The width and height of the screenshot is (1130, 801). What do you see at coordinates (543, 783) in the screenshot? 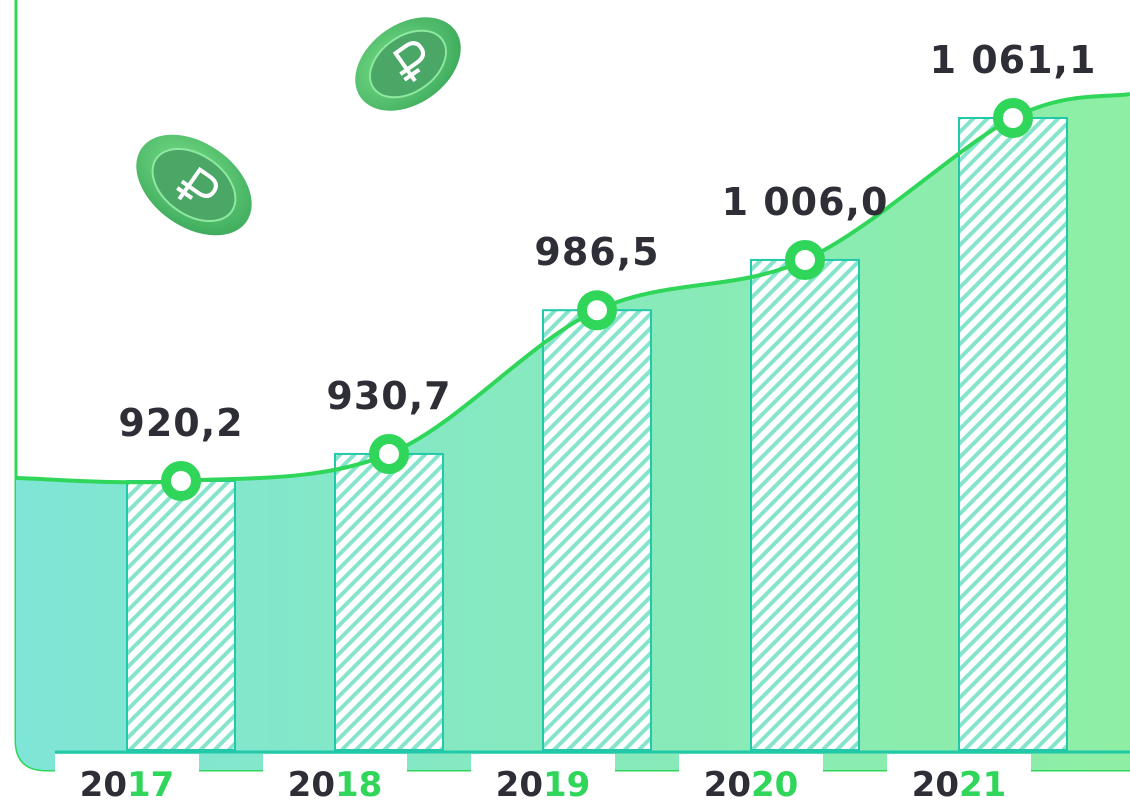
I see `x-tick-label: 2019` at bounding box center [543, 783].